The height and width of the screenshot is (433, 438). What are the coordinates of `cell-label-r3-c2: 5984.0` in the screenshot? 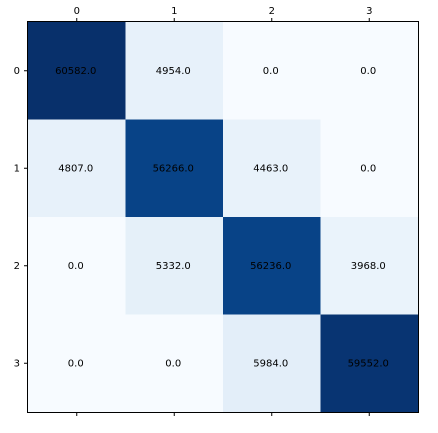 It's located at (270, 363).